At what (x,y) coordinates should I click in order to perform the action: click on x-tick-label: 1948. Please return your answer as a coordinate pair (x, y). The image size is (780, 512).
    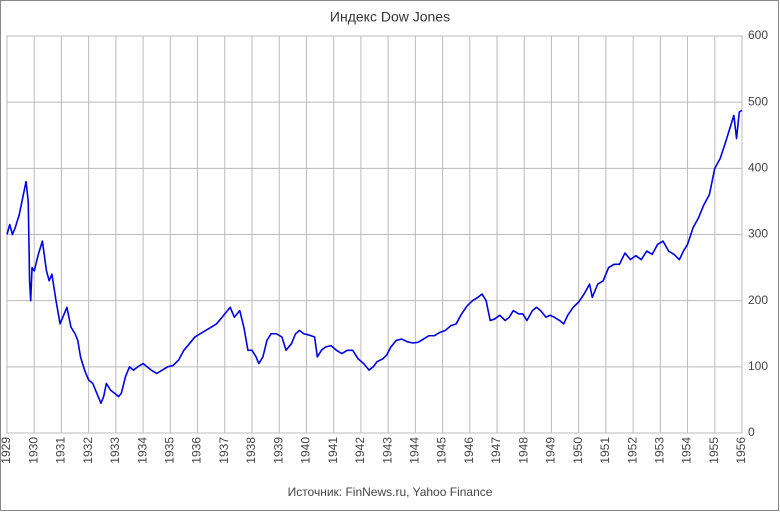
    Looking at the image, I should click on (523, 450).